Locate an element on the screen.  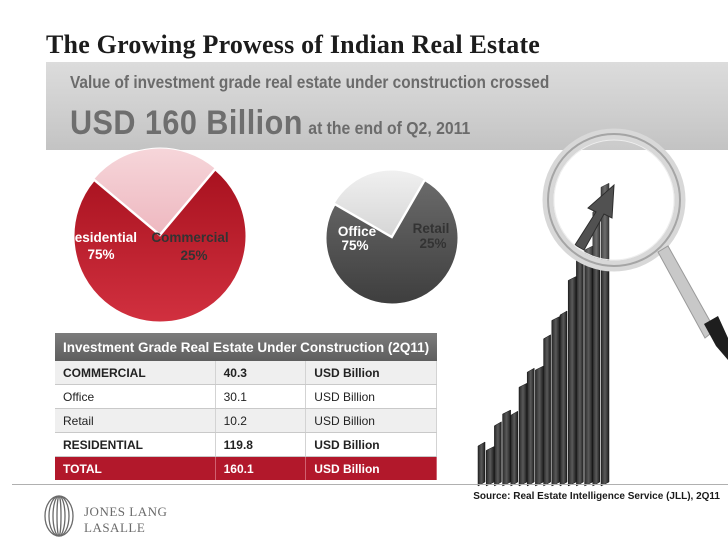
company-logo-text: JONES LANG LASALLE is located at coordinates (125, 520).